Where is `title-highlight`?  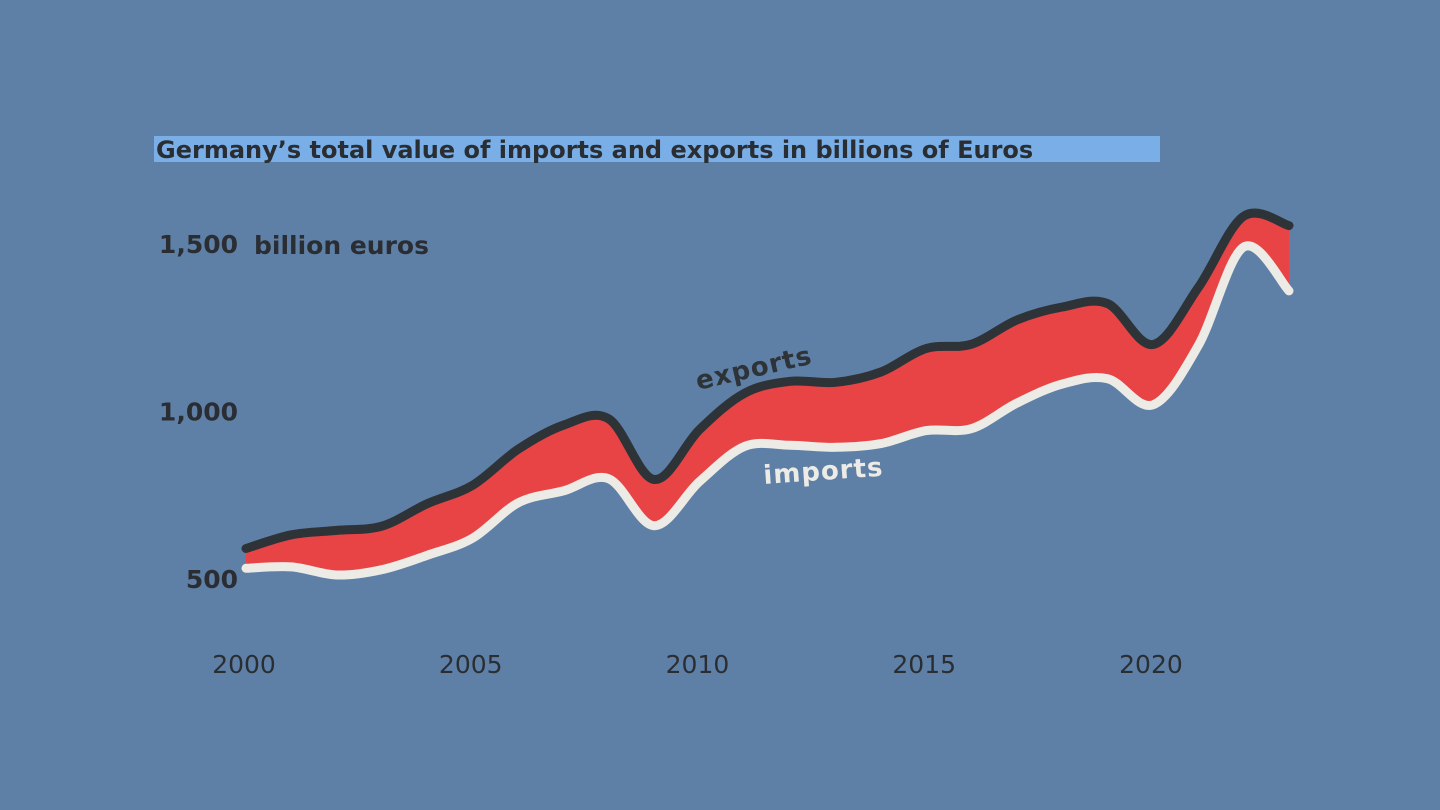
title-highlight is located at coordinates (657, 149).